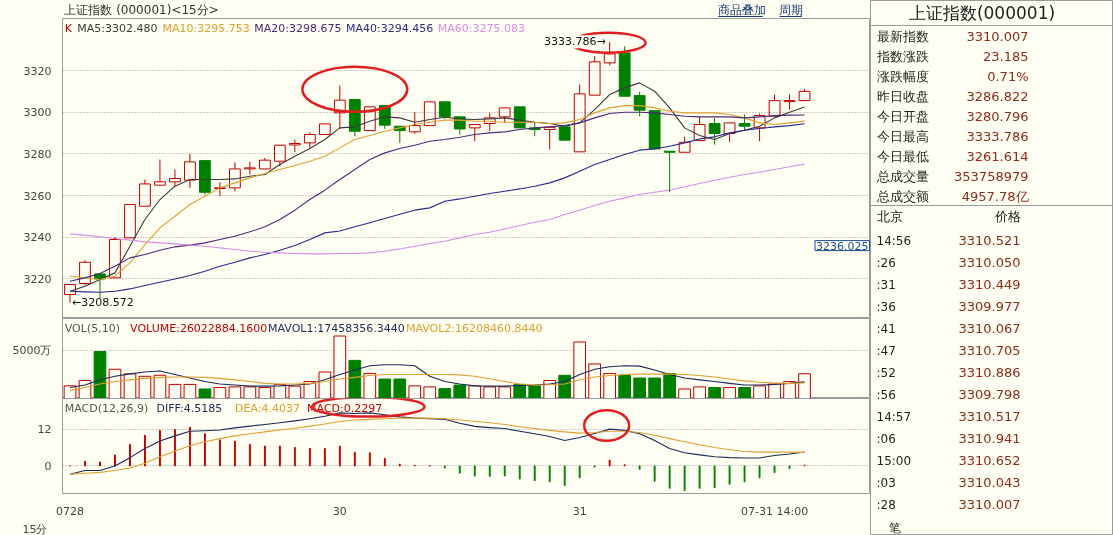  What do you see at coordinates (989, 438) in the screenshot?
I see `text: 3310.941` at bounding box center [989, 438].